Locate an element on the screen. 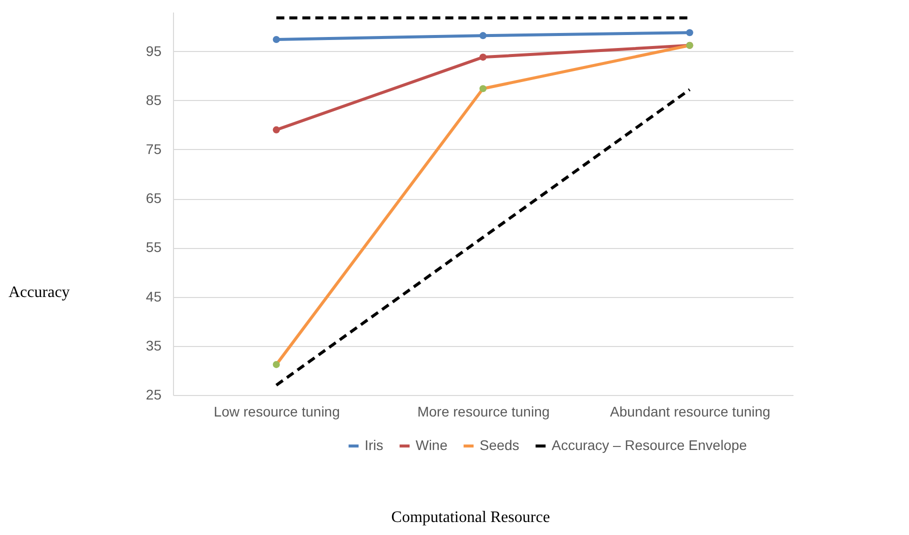 The image size is (909, 535). y-axis-title: Accuracy is located at coordinates (39, 292).